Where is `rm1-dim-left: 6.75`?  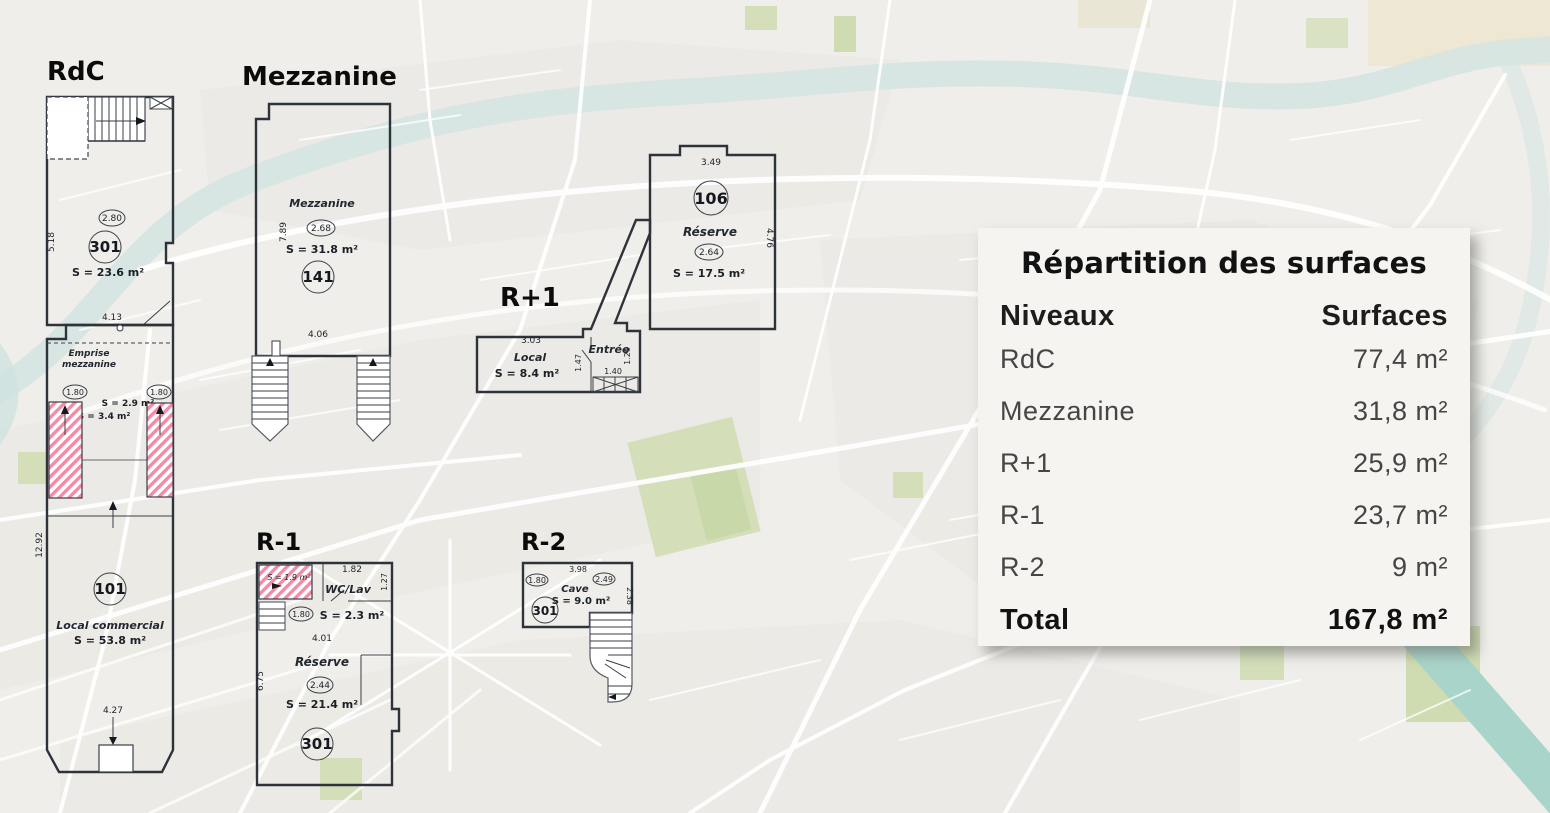
rm1-dim-left: 6.75 is located at coordinates (261, 681).